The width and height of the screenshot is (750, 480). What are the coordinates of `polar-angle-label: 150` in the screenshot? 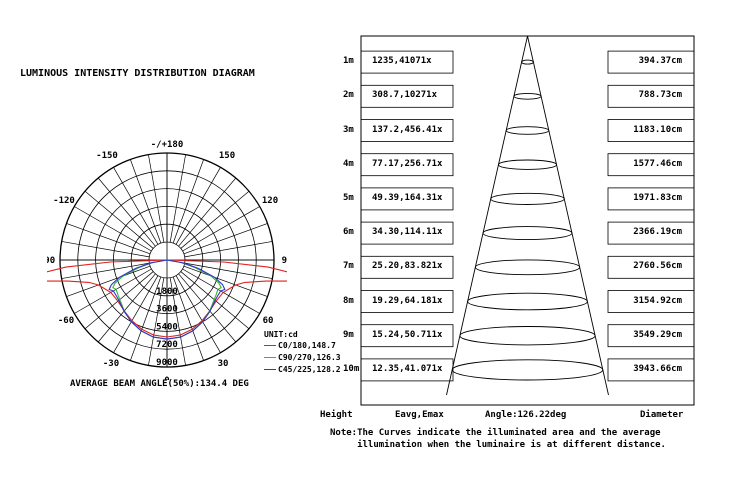 It's located at (227, 156).